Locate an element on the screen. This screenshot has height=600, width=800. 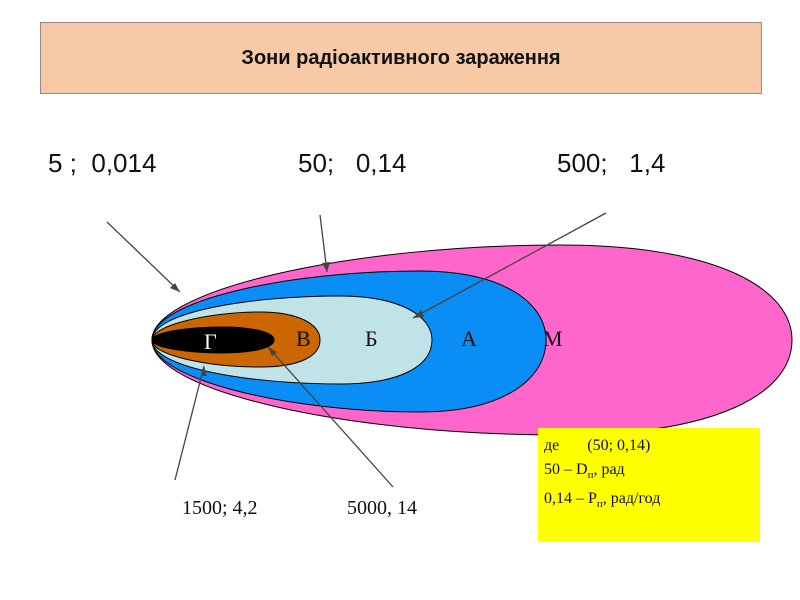
arrowhead-g is located at coordinates (272, 351).